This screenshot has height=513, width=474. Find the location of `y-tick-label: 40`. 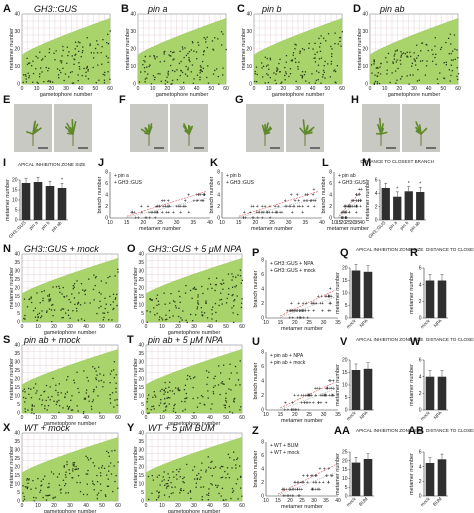

y-tick-label: 40 is located at coordinates (17, 434).